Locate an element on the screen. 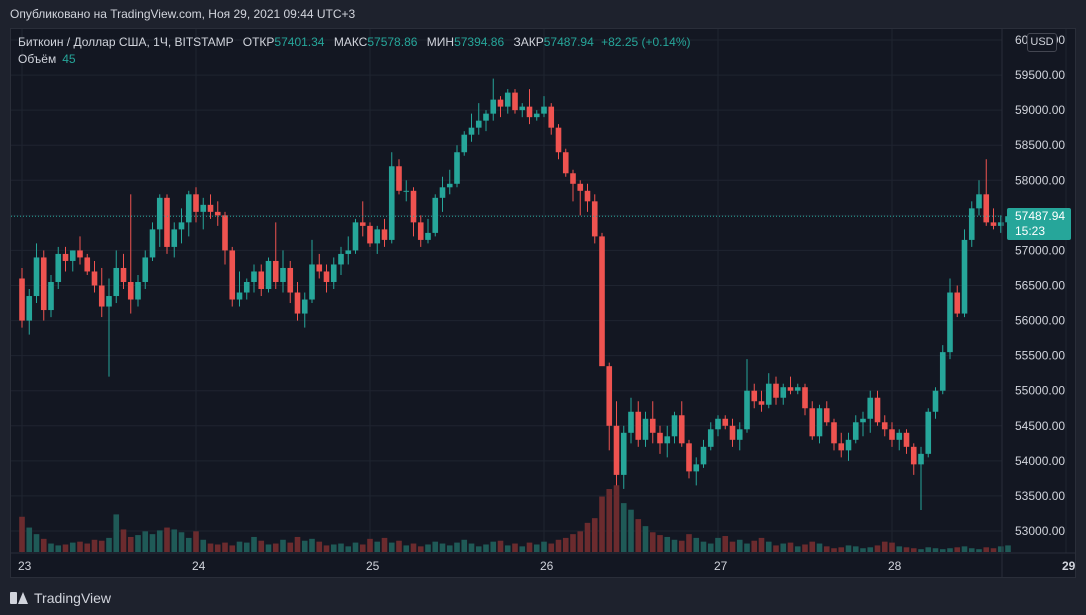 The width and height of the screenshot is (1086, 615). tradingview-brand: TradingView is located at coordinates (73, 598).